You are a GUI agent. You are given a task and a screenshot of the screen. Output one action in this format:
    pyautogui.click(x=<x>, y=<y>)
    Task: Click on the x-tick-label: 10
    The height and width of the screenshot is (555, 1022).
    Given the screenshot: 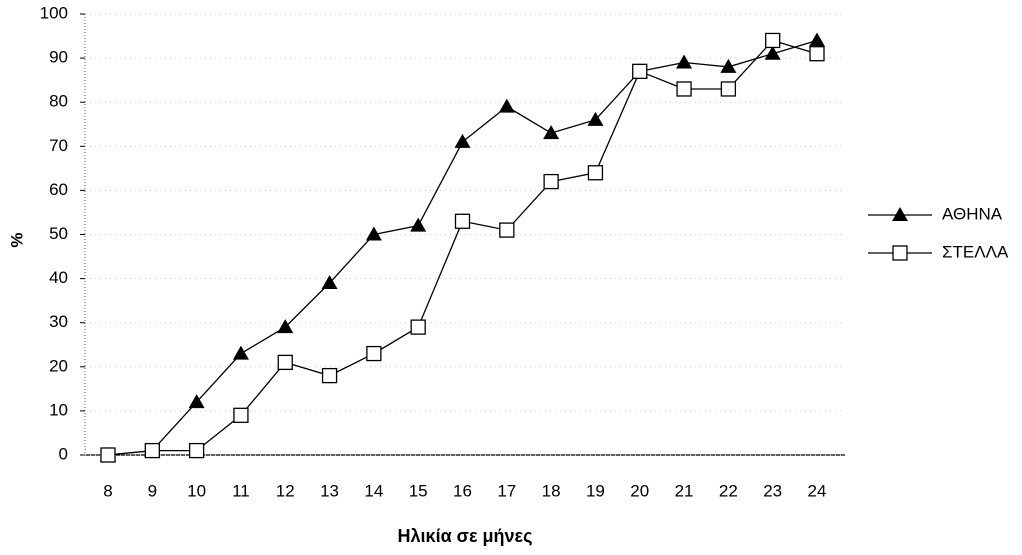 What is the action you would take?
    pyautogui.click(x=196, y=490)
    